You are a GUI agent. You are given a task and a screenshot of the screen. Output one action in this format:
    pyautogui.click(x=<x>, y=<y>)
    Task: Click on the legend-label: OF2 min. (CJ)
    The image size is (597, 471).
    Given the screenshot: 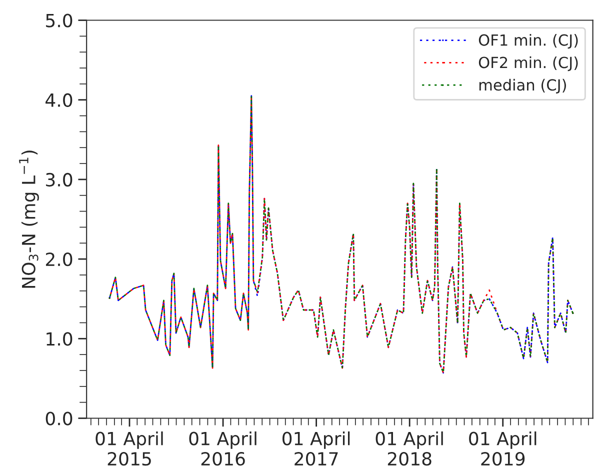 What is the action you would take?
    pyautogui.click(x=528, y=64)
    